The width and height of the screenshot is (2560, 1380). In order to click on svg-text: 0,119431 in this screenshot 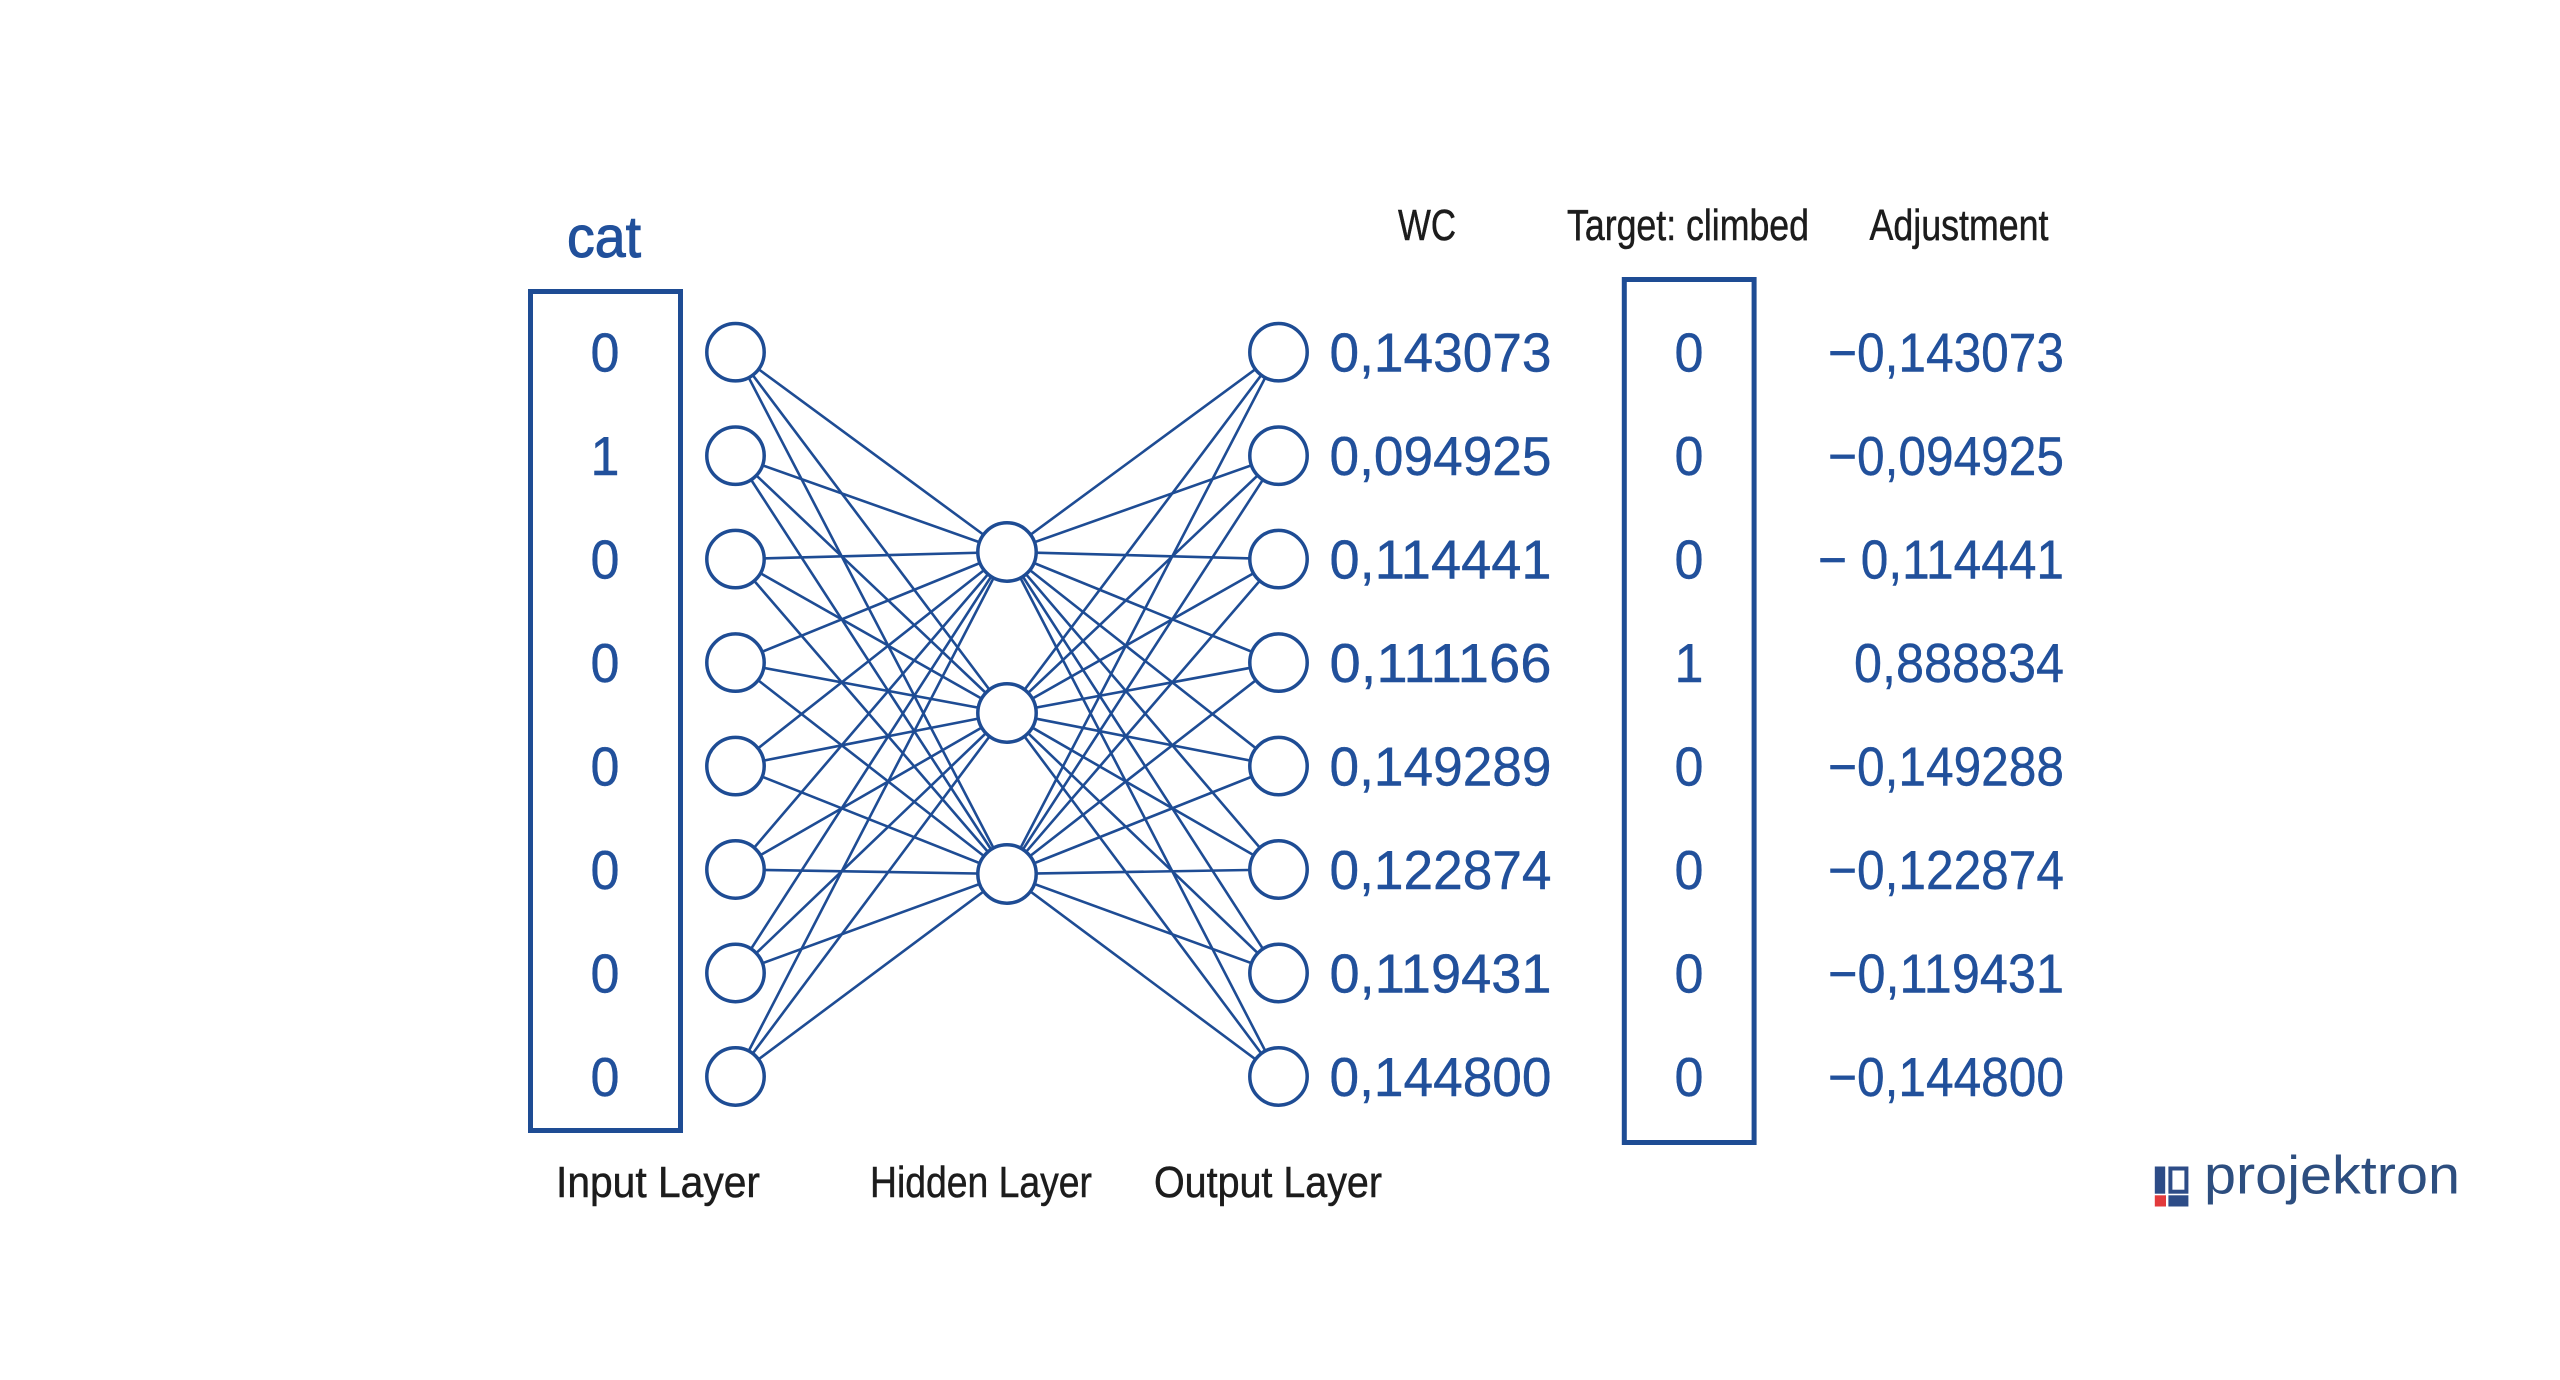, I will do `click(1441, 974)`.